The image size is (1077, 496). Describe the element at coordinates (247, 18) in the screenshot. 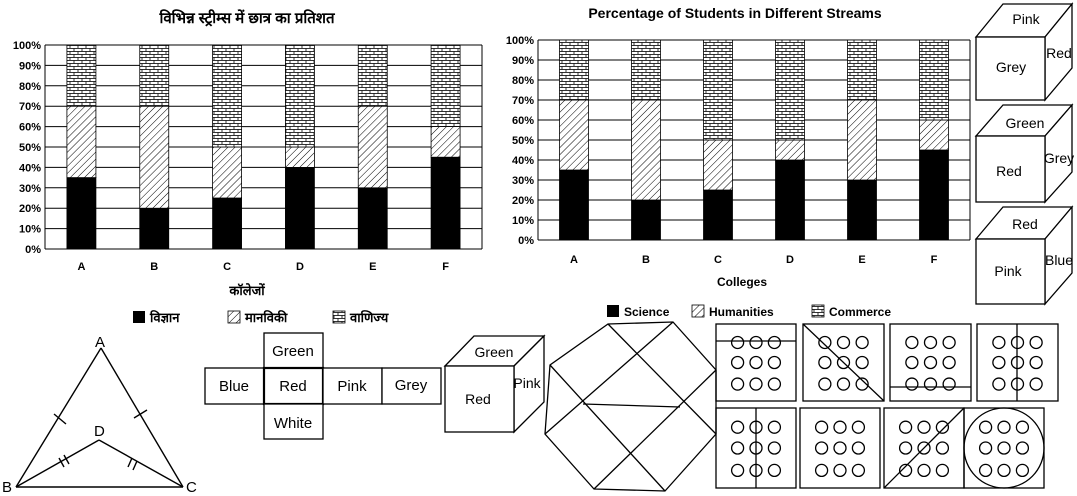

I see `chart-title: विभिन्न स्ट्रीम्स में छात्र का प्रतिशत` at that location.